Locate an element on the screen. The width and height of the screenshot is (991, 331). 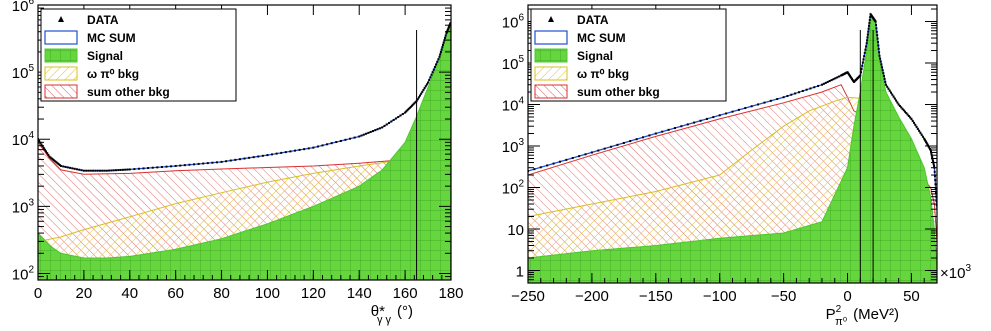
x-axis-label: θ*γ γ (°) is located at coordinates (392, 314).